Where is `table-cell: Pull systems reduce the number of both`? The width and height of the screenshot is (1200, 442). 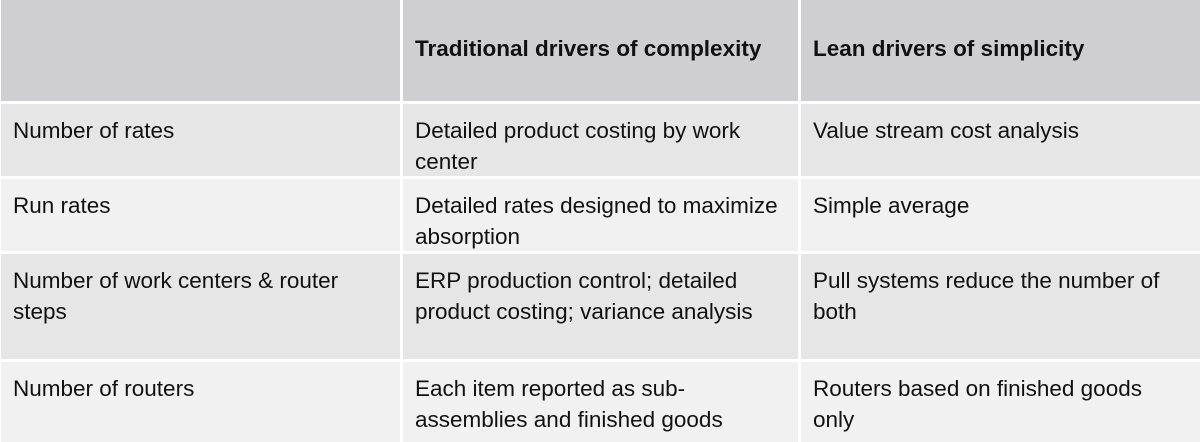 table-cell: Pull systems reduce the number of both is located at coordinates (999, 305).